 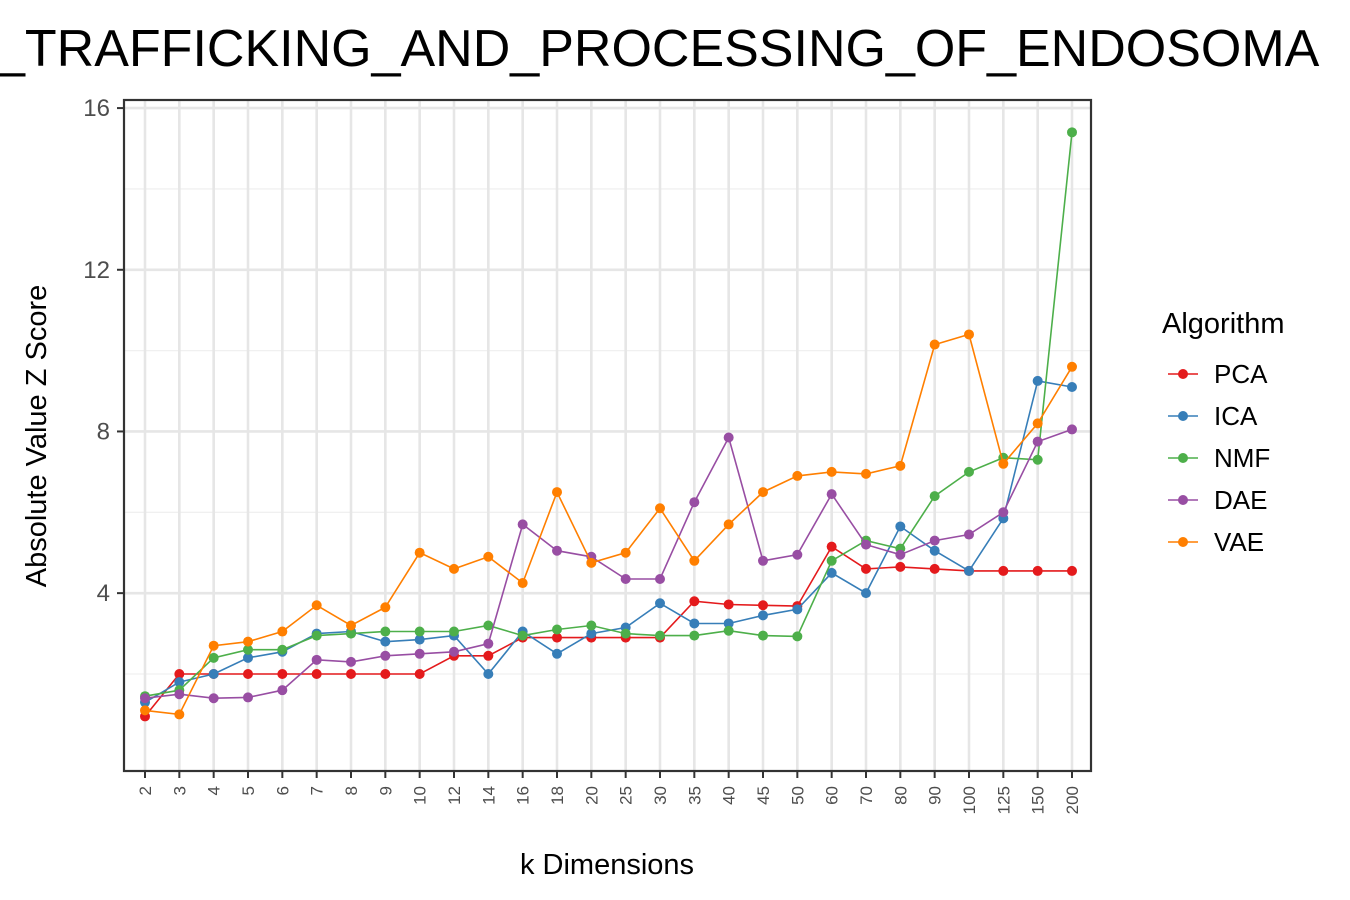 I want to click on x-axis-title: k Dimensions, so click(x=607, y=865).